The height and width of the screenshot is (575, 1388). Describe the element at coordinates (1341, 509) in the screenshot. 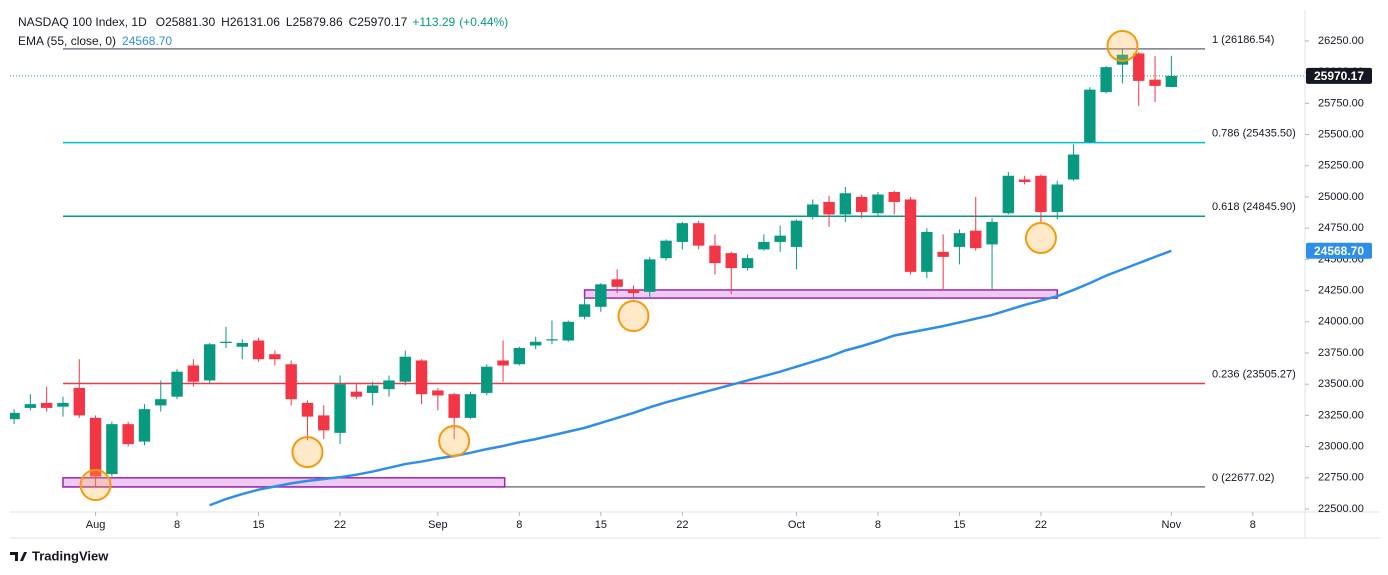

I see `y-tick-label: 22500.00` at that location.